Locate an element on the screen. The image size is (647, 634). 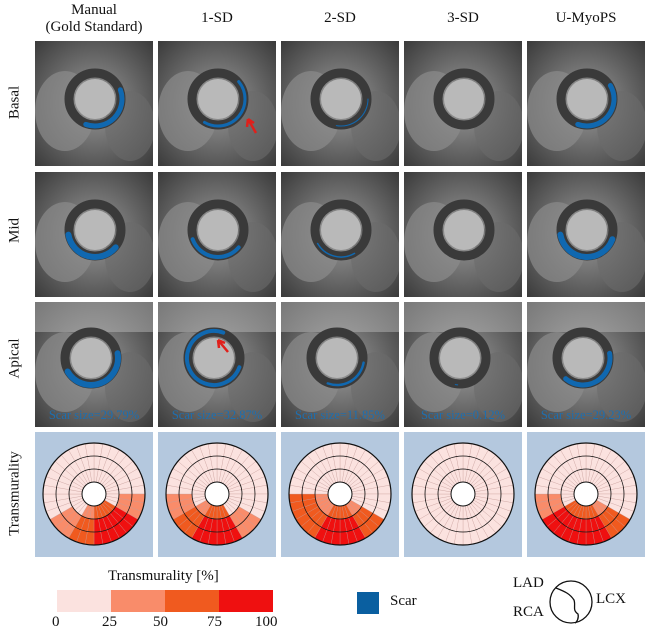
tick-50: 50 is located at coordinates (160, 622).